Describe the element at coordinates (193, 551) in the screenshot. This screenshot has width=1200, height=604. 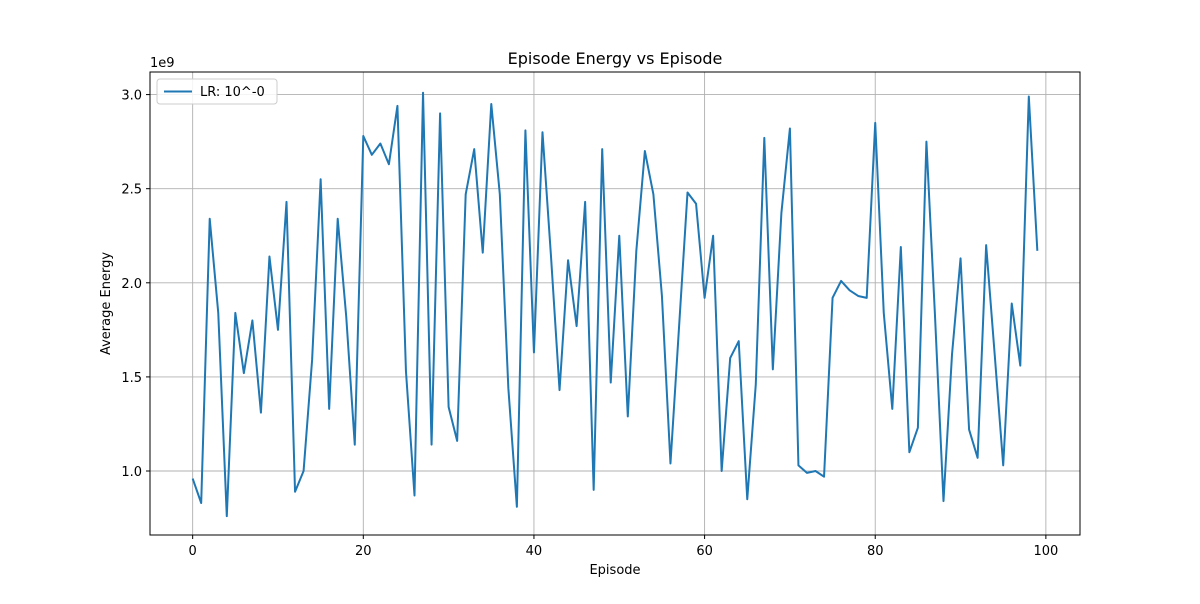
I see `x-tick-label: 0` at that location.